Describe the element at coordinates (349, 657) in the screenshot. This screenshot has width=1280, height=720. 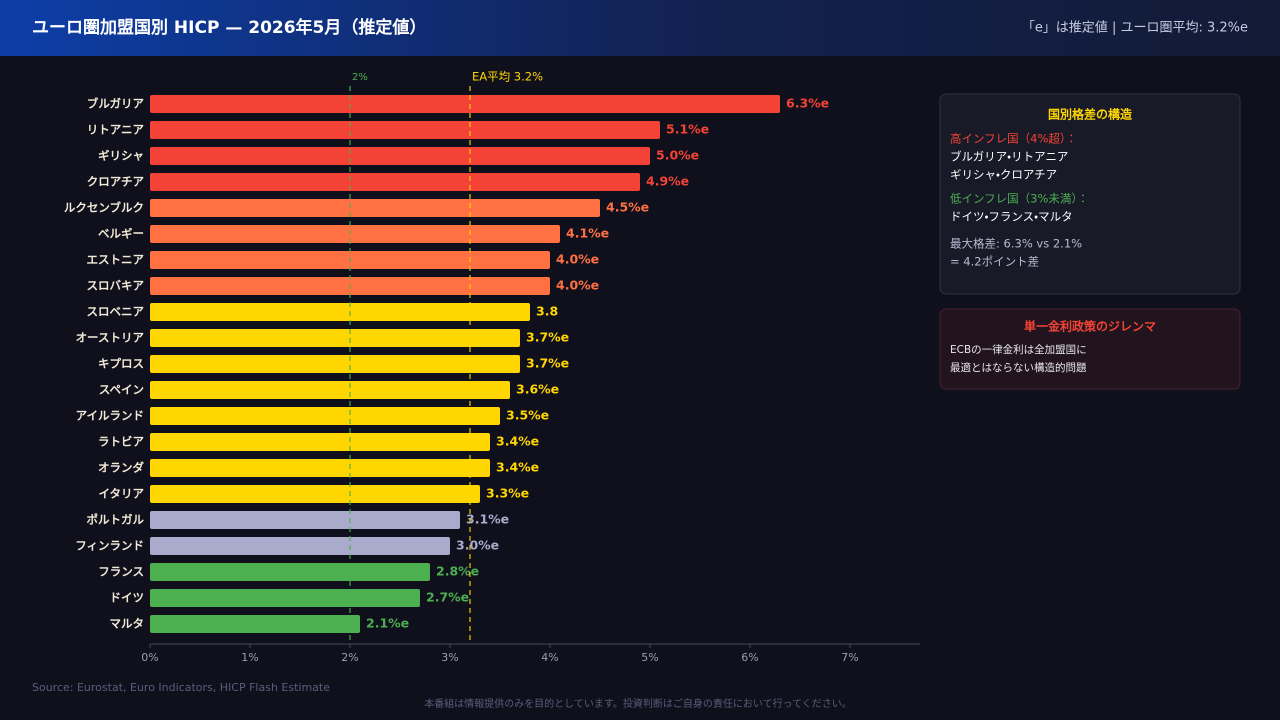
I see `x-tick-label: 2%` at that location.